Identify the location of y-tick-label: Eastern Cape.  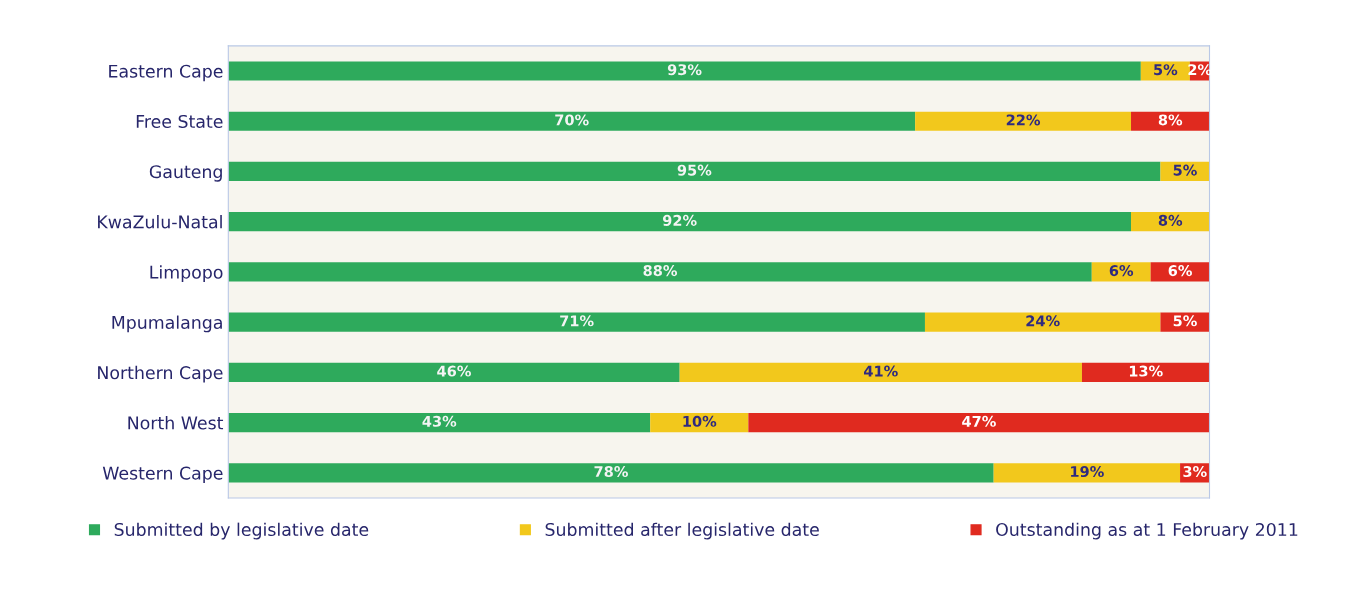
(166, 73).